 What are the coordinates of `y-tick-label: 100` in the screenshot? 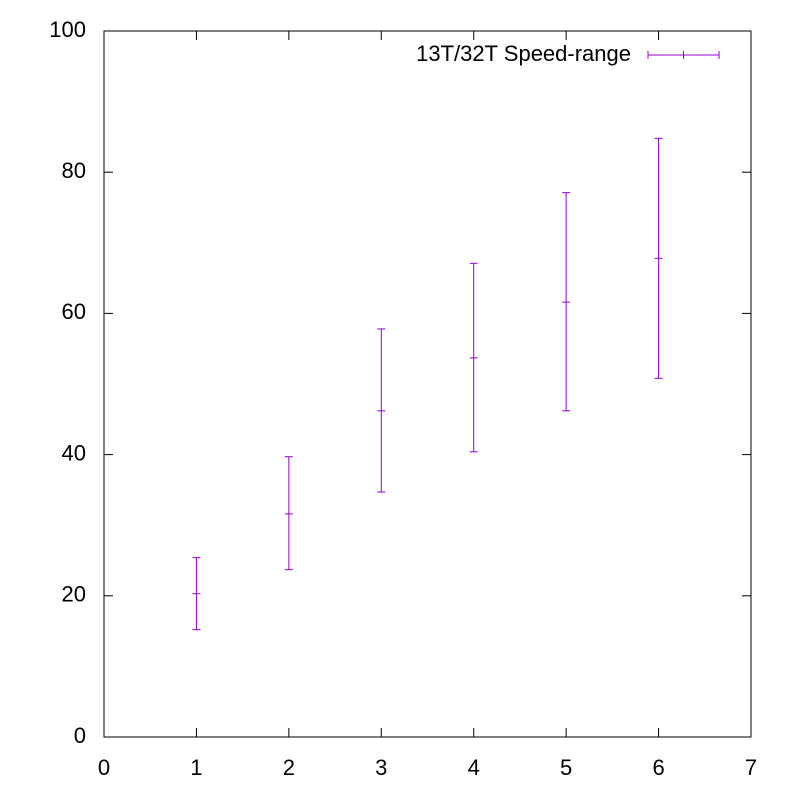 It's located at (67, 29).